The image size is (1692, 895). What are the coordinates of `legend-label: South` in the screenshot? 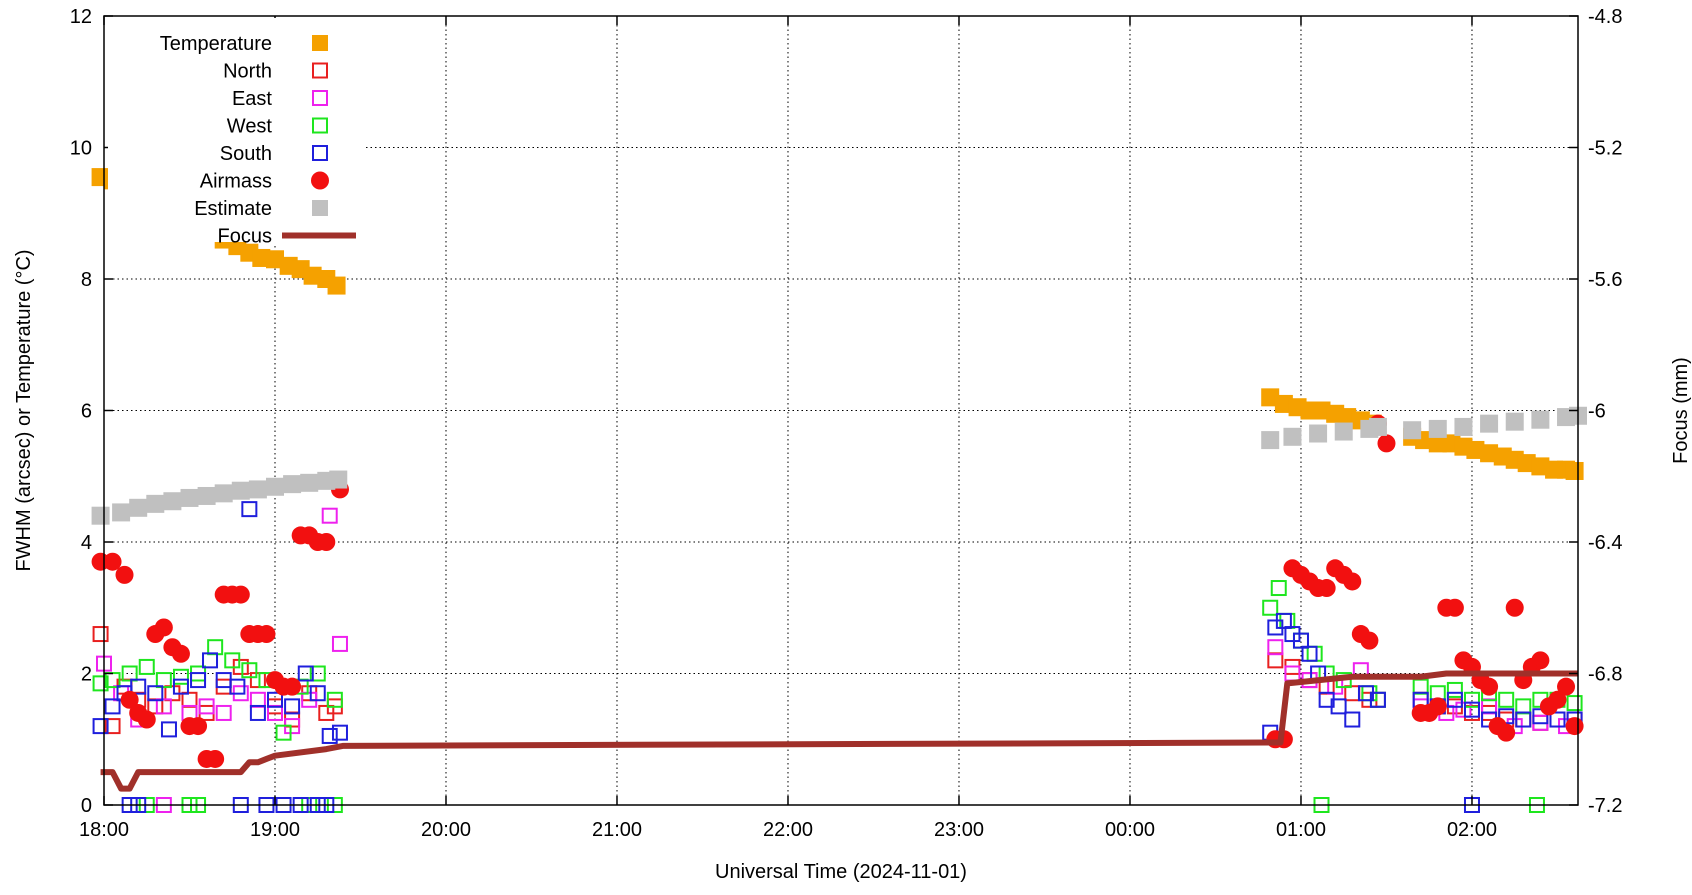 It's located at (246, 154).